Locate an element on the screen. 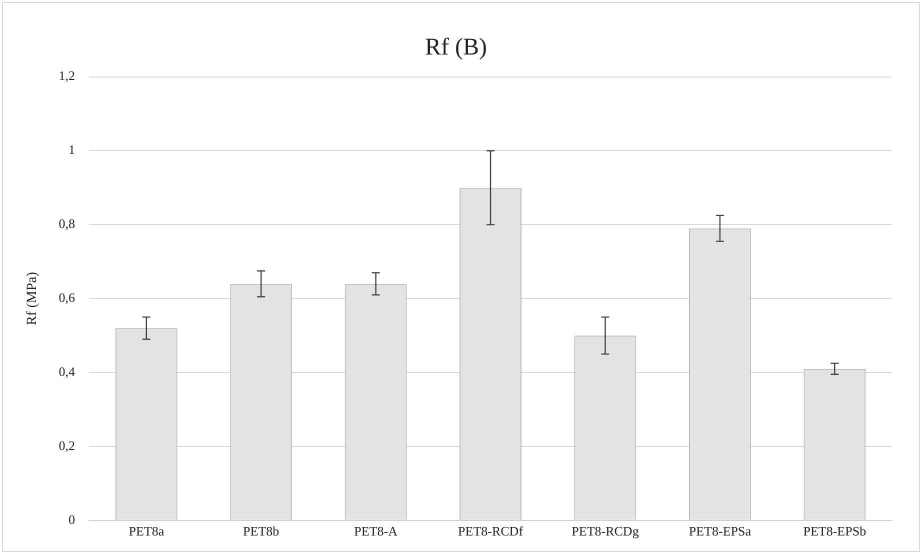  y-tick-label: 0,8 is located at coordinates (67, 224).